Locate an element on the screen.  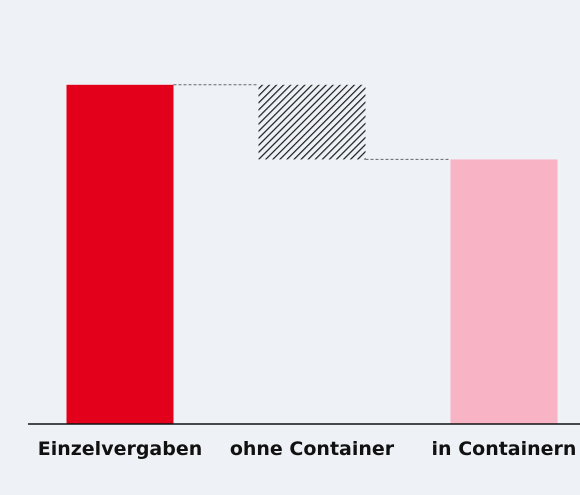
x-tick-label: Einzelvergaben is located at coordinates (120, 449).